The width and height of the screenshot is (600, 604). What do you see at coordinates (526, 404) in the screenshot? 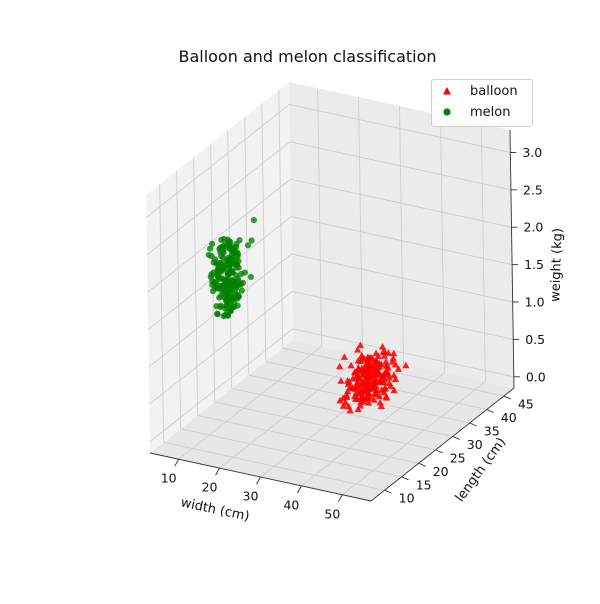
I see `y-tick-label: 45` at bounding box center [526, 404].